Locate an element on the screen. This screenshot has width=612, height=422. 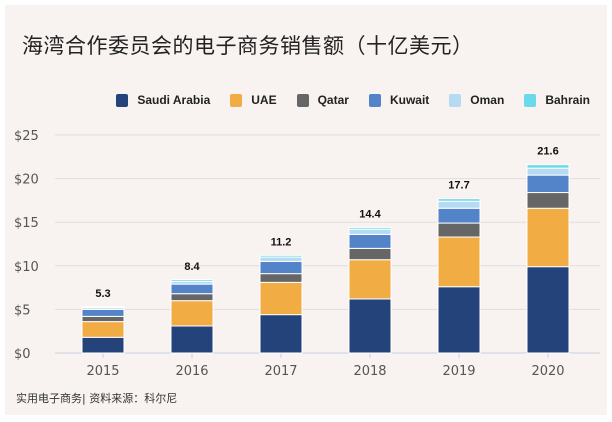
y-tick-label: $15 is located at coordinates (26, 223).